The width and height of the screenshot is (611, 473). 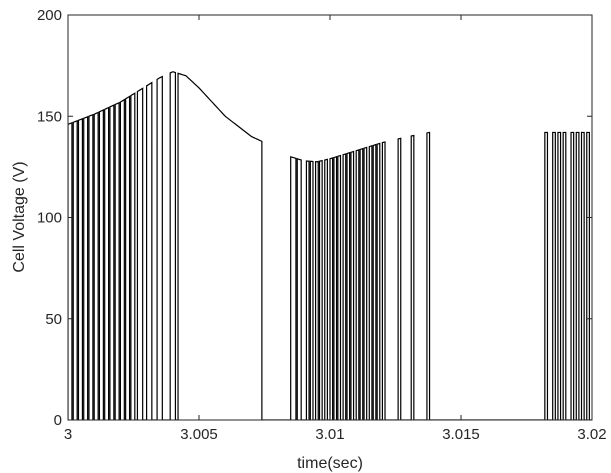 I want to click on x-tick-label: 3.005, so click(x=199, y=434).